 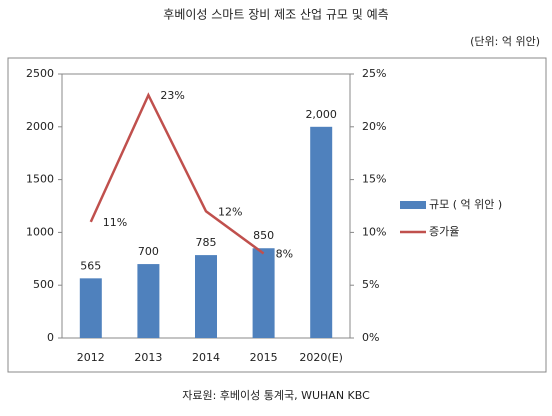 What do you see at coordinates (177, 173) in the screenshot?
I see `line` at bounding box center [177, 173].